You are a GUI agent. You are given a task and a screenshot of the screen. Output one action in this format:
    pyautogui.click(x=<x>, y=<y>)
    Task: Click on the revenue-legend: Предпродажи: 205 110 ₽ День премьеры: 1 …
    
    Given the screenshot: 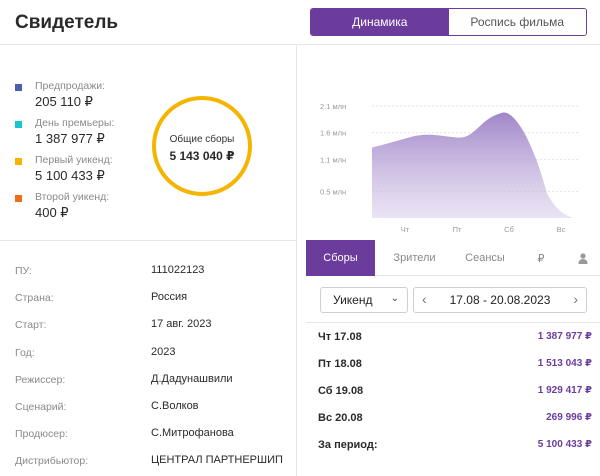 What is the action you would take?
    pyautogui.click(x=64, y=154)
    